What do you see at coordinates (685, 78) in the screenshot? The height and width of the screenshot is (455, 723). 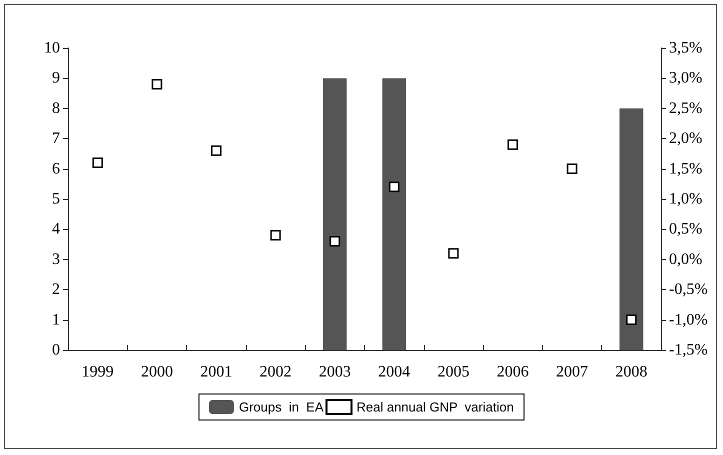 I see `y2-tick-label: 3,0%` at bounding box center [685, 78].